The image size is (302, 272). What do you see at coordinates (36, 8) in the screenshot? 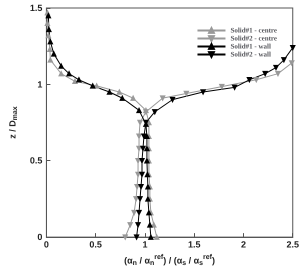
I see `y-tick-label: 1.5` at bounding box center [36, 8].